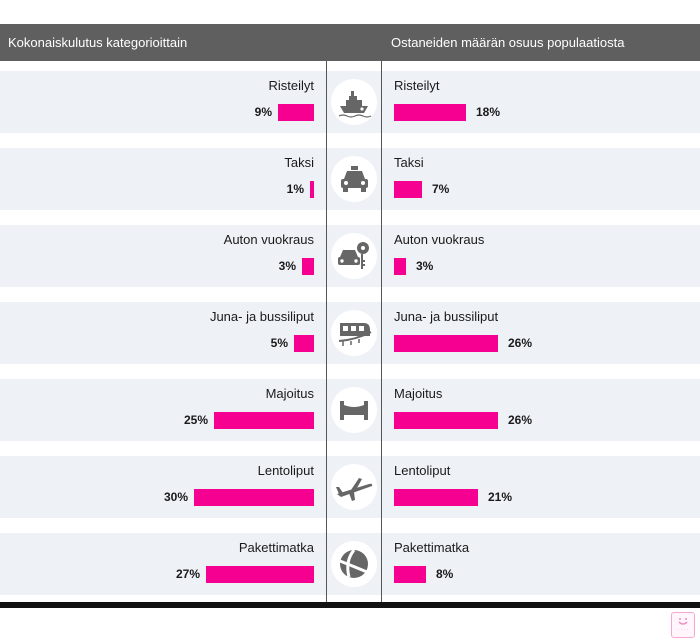 The image size is (700, 644). What do you see at coordinates (295, 189) in the screenshot?
I see `left-value-label: 1%` at bounding box center [295, 189].